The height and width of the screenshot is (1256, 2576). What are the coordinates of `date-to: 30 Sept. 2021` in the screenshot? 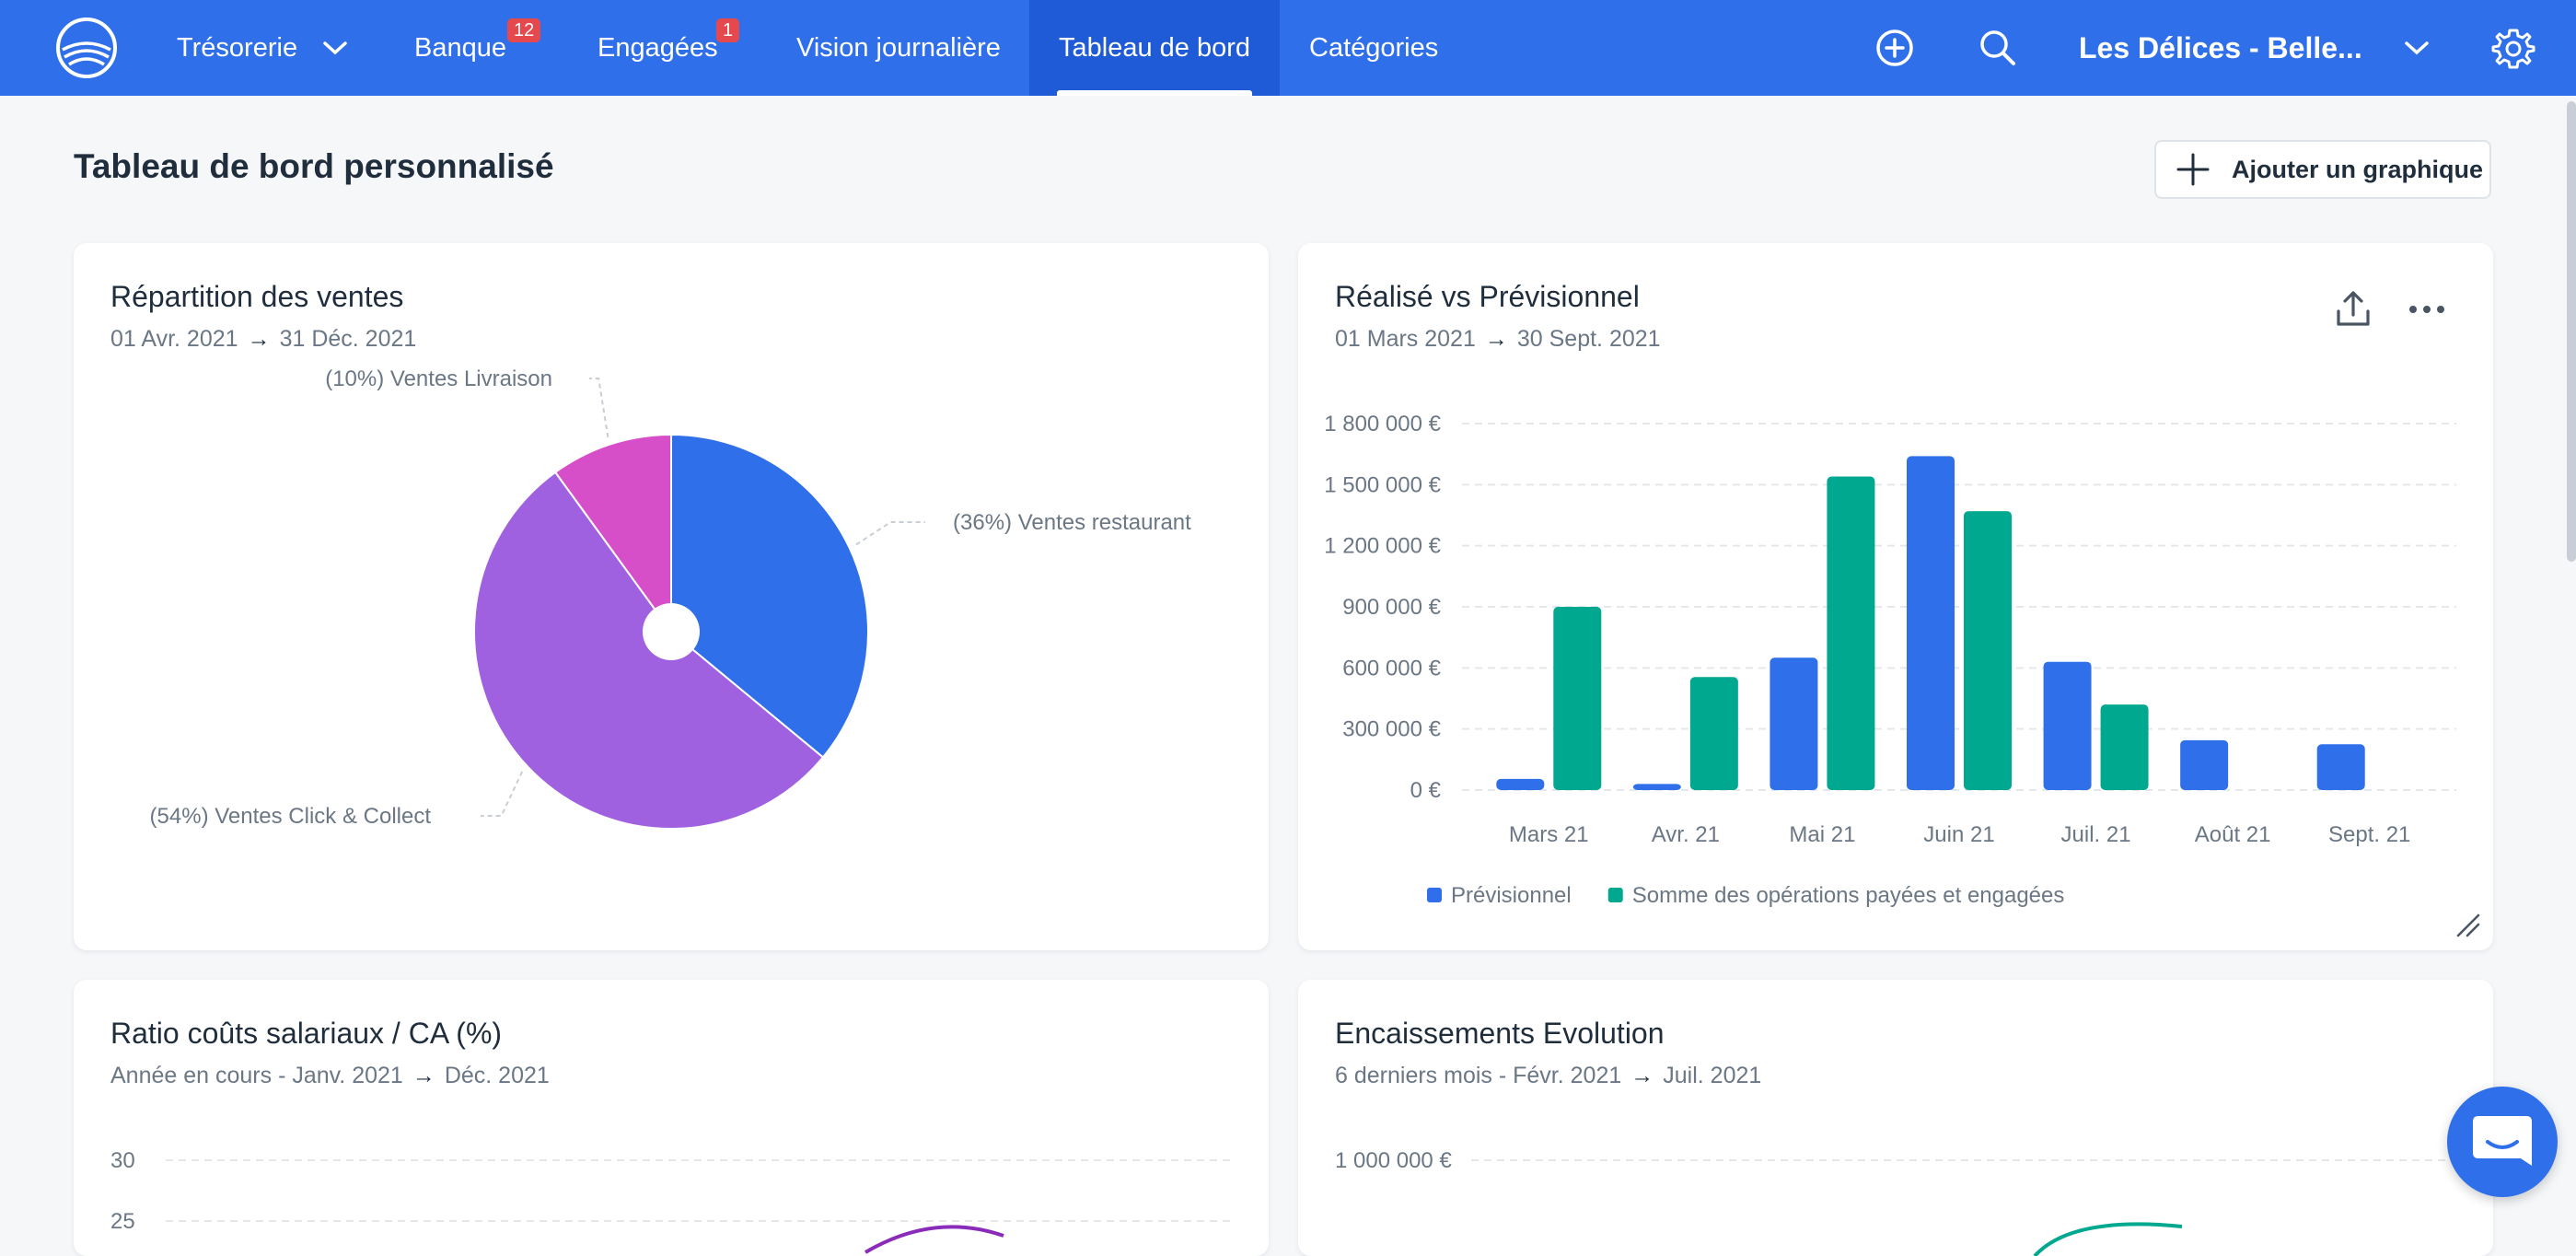 It's located at (1588, 339).